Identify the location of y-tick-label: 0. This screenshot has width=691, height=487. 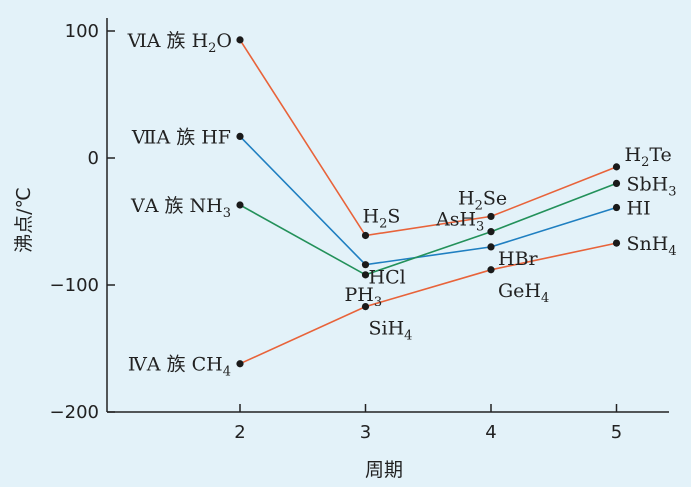
(93, 158).